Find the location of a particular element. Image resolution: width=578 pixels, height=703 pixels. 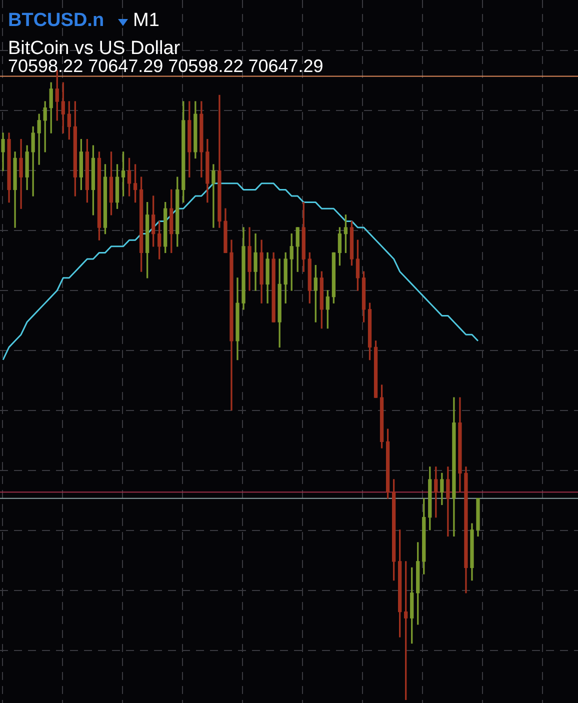

chart-title: BTCUSD.n is located at coordinates (56, 21).